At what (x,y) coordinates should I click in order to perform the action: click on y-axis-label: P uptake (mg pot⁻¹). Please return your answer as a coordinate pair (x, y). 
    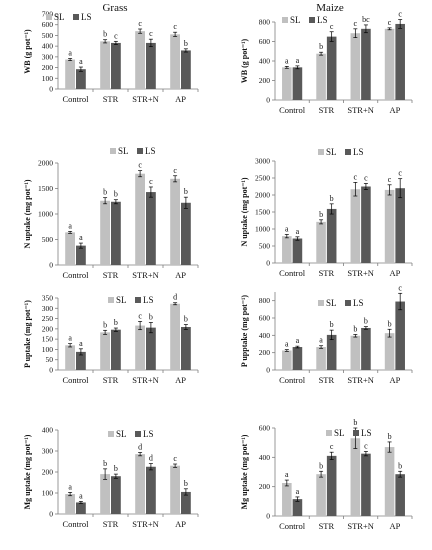
    Looking at the image, I should click on (27, 334).